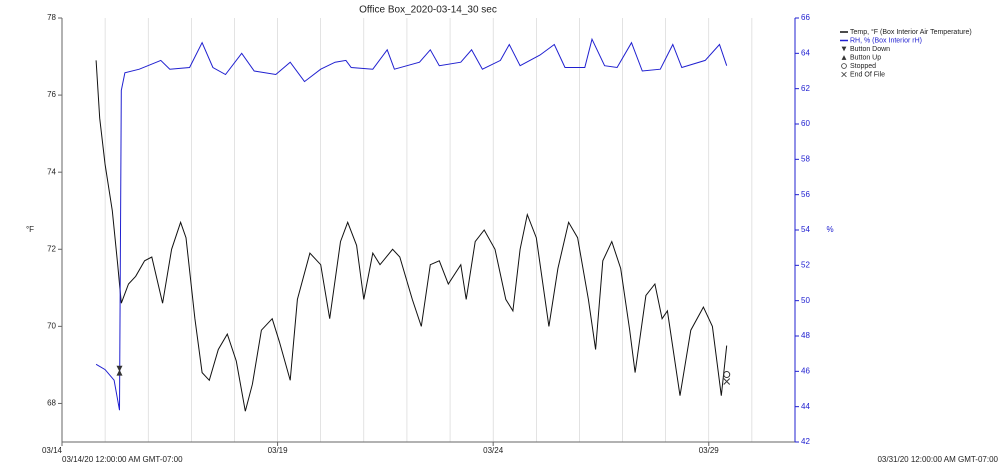  Describe the element at coordinates (805, 123) in the screenshot. I see `y2-tick-label: 60` at that location.